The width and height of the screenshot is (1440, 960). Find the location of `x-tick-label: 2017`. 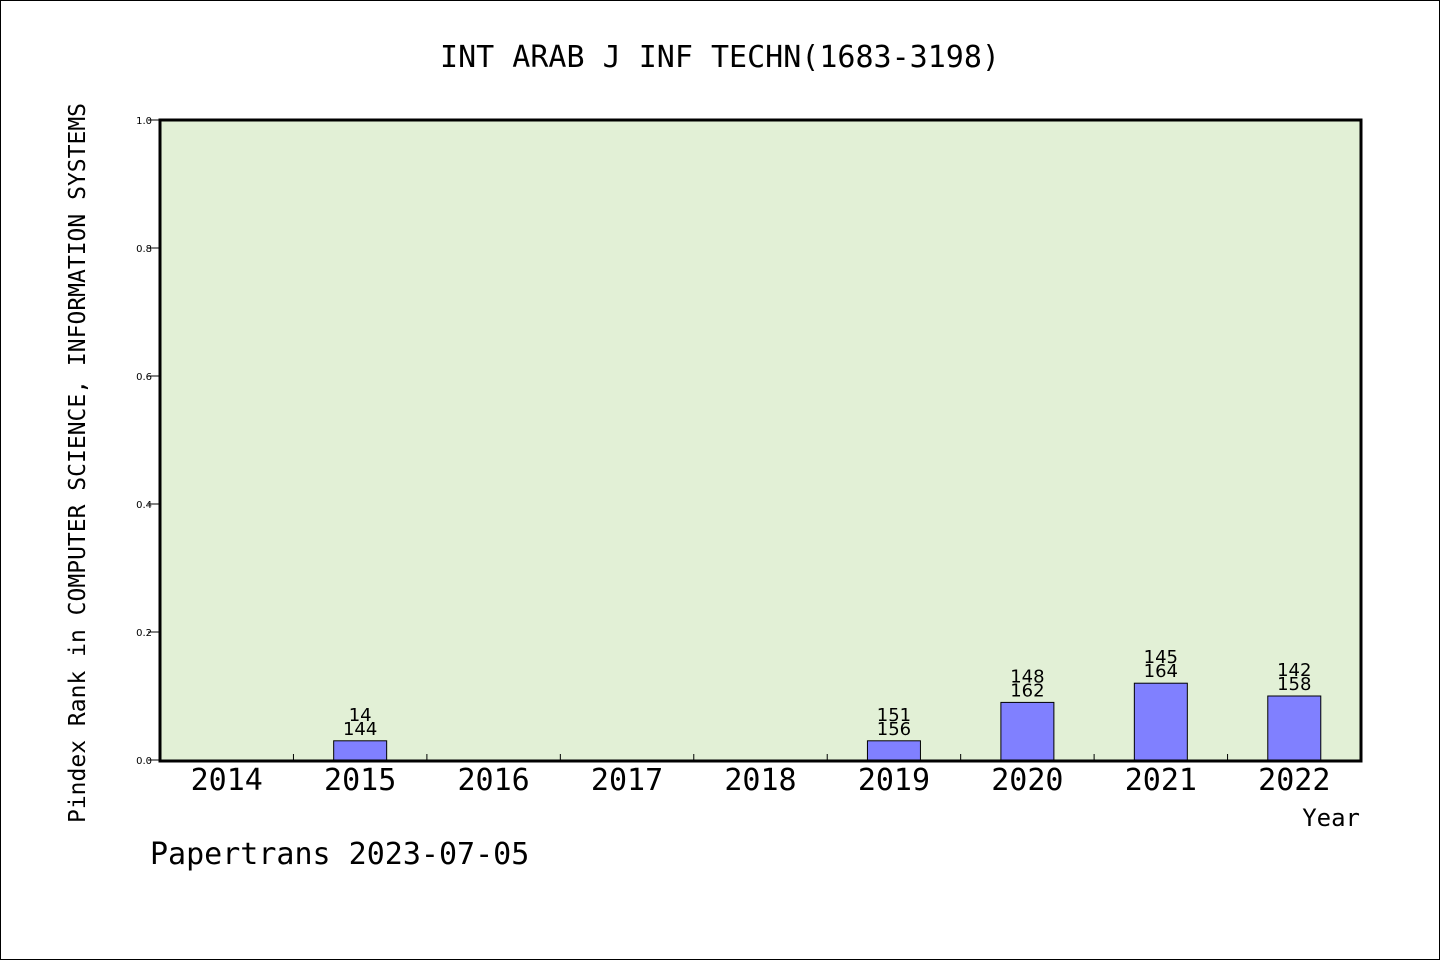

x-tick-label: 2017 is located at coordinates (627, 780).